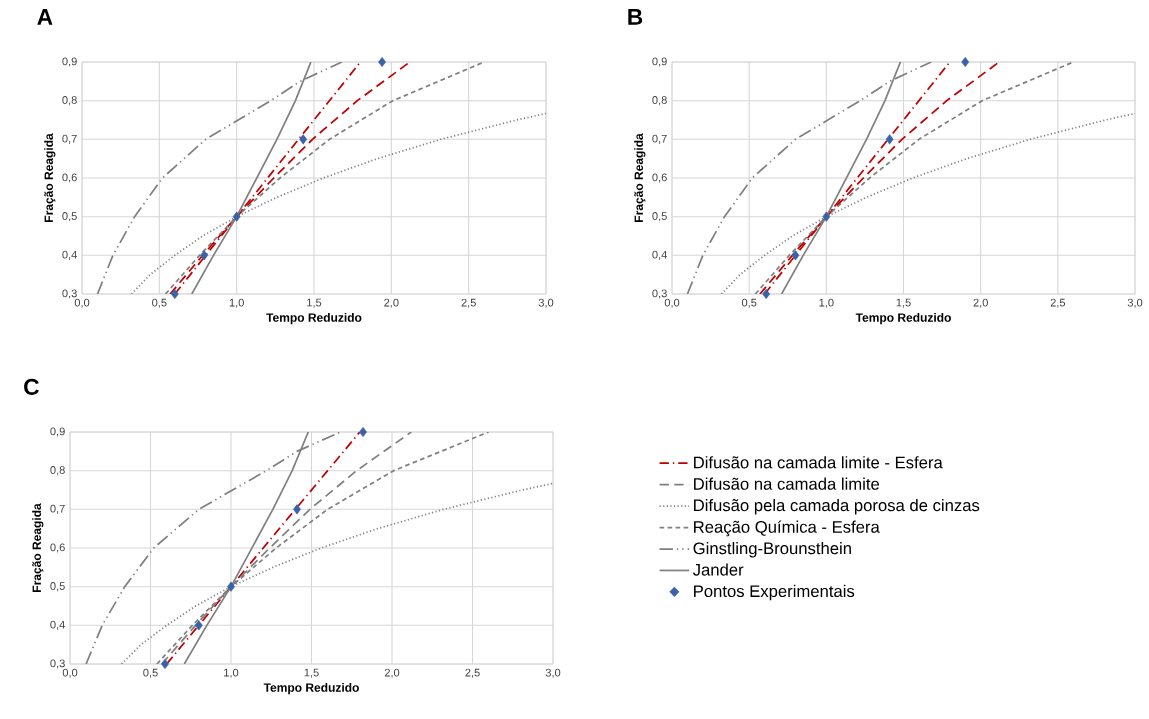  I want to click on legend-label: Reação Química - Esfera, so click(787, 528).